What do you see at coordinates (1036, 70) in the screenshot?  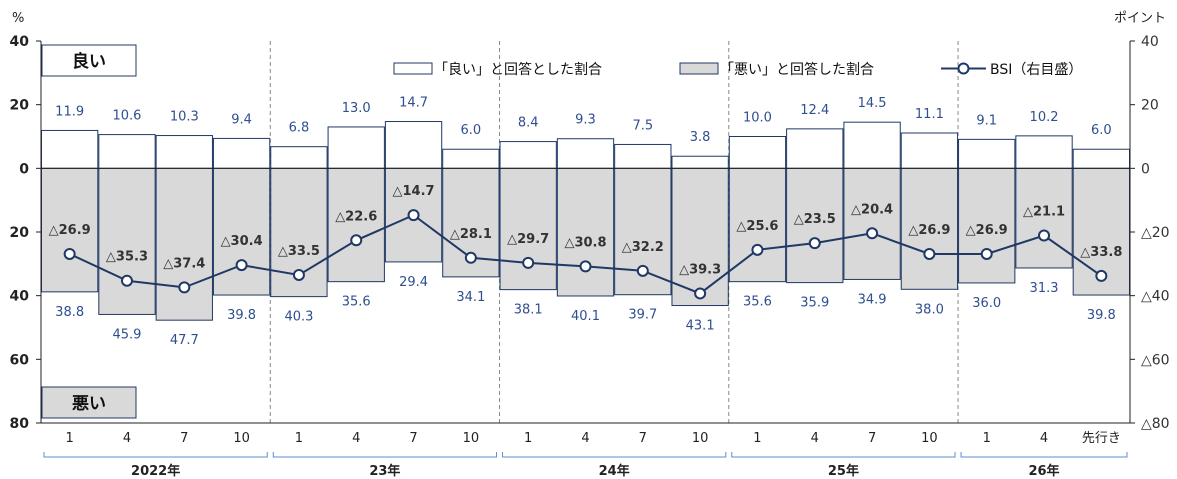 I see `legend-bsi-label: BSI（右目盛）` at bounding box center [1036, 70].